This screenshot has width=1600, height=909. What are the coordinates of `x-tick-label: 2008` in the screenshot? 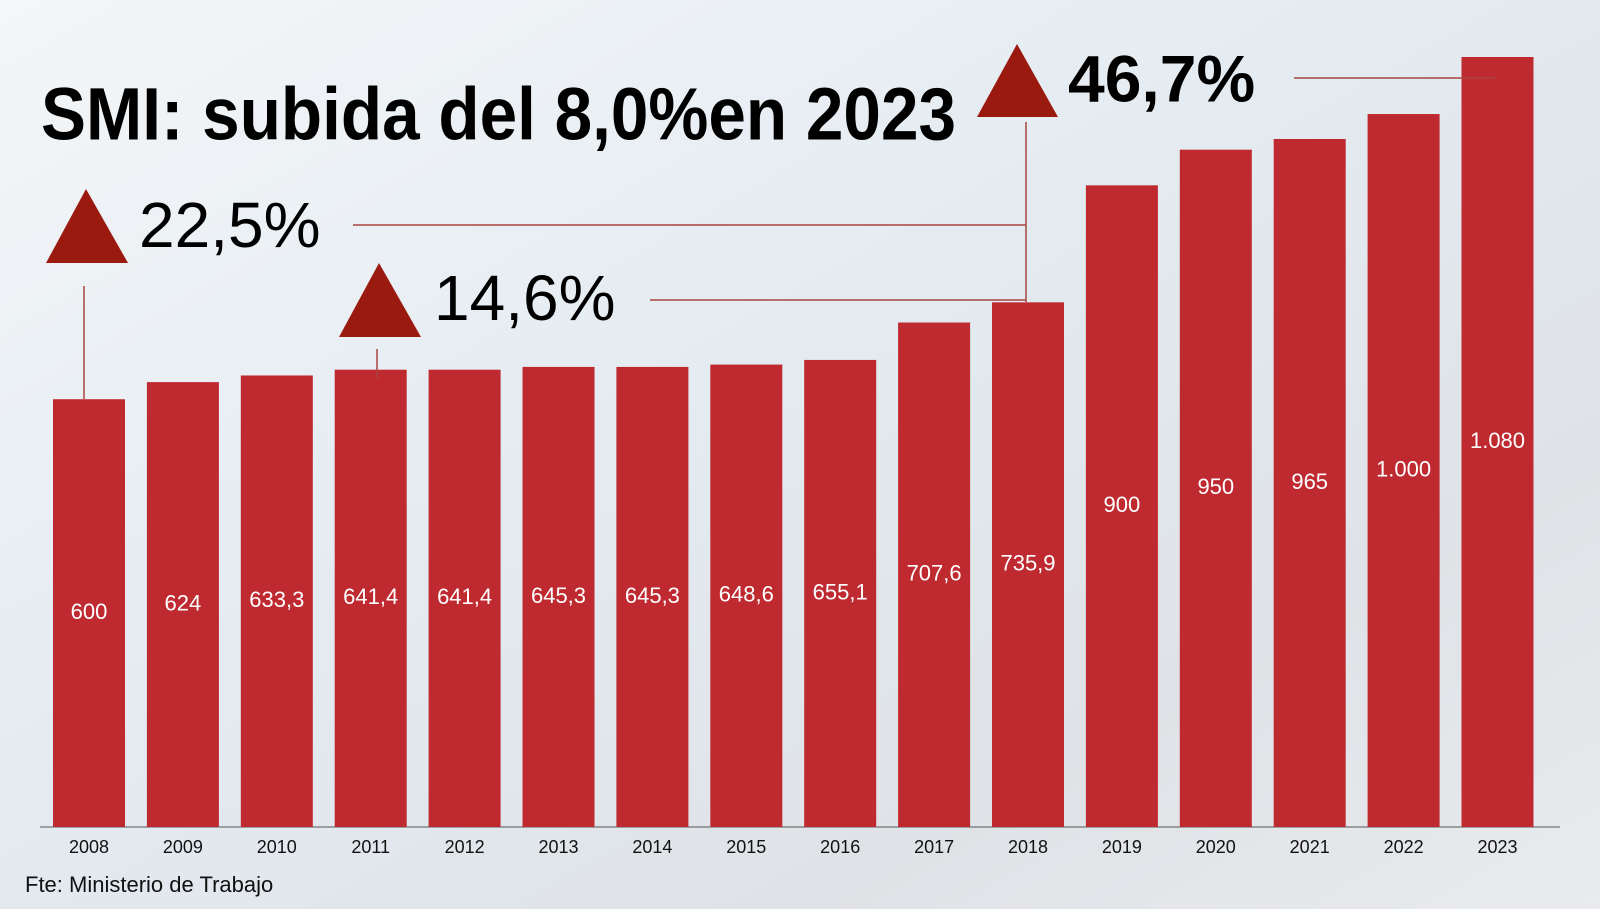 It's located at (89, 847).